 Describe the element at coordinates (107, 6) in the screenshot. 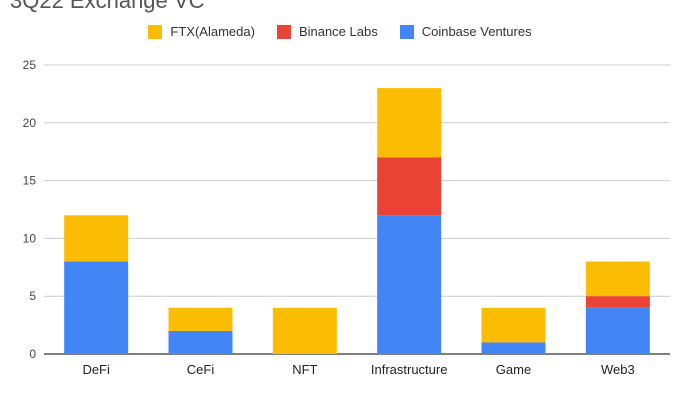

I see `chart-title: 3Q22 Exchange VC` at that location.